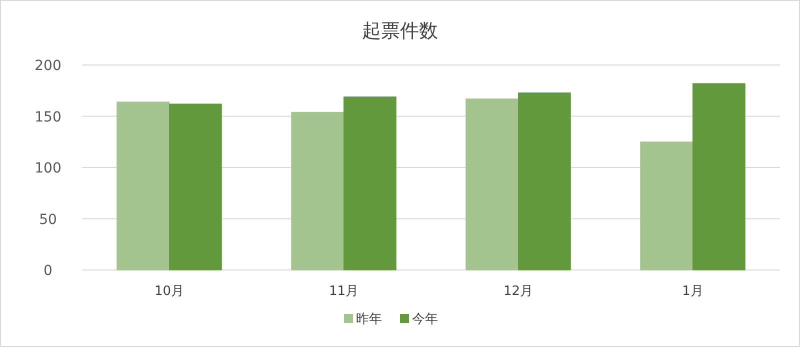  What do you see at coordinates (400, 31) in the screenshot?
I see `chart-title: 起票件数` at bounding box center [400, 31].